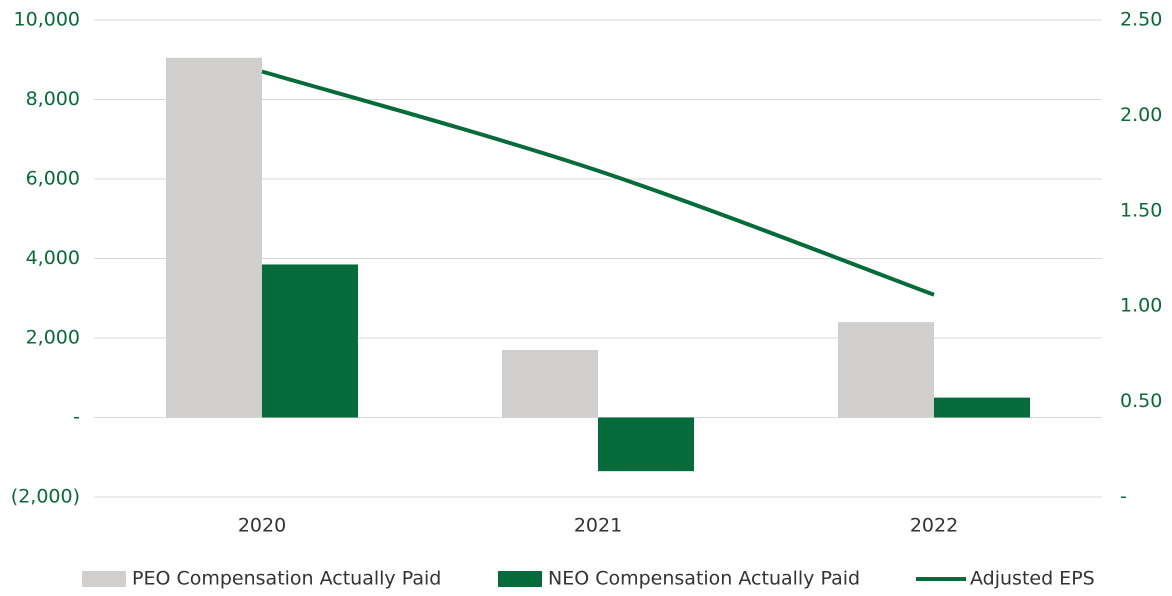 The image size is (1172, 596). I want to click on legend-label: PEO Compensation Actually Paid, so click(286, 579).